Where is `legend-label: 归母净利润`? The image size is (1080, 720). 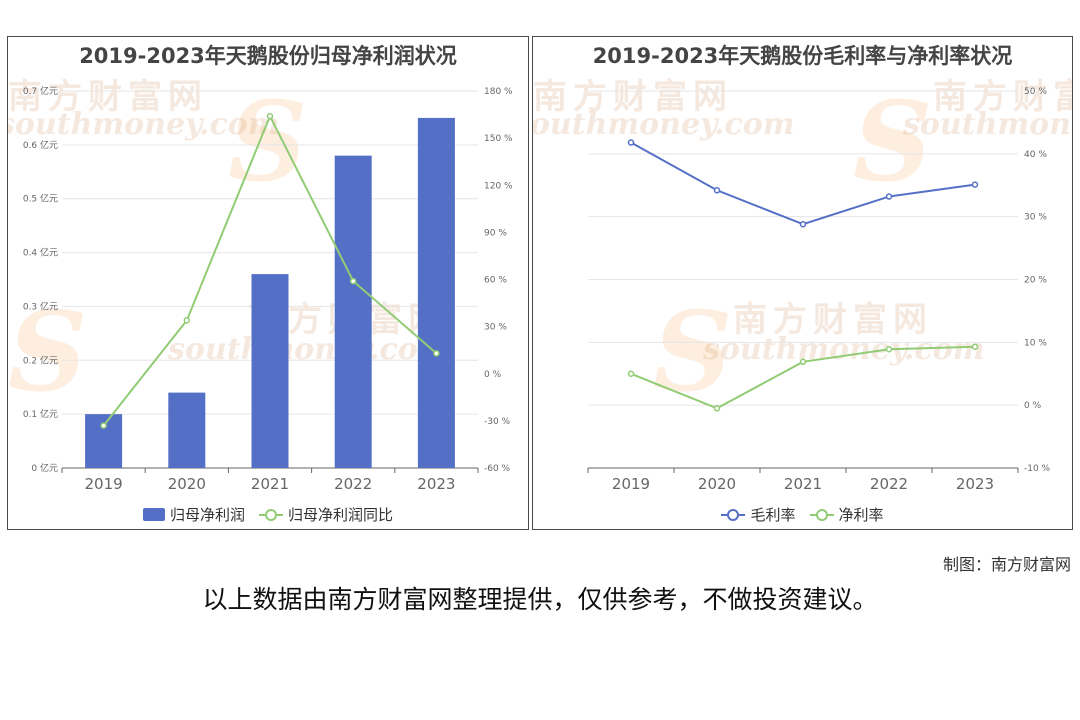
legend-label: 归母净利润 is located at coordinates (207, 515).